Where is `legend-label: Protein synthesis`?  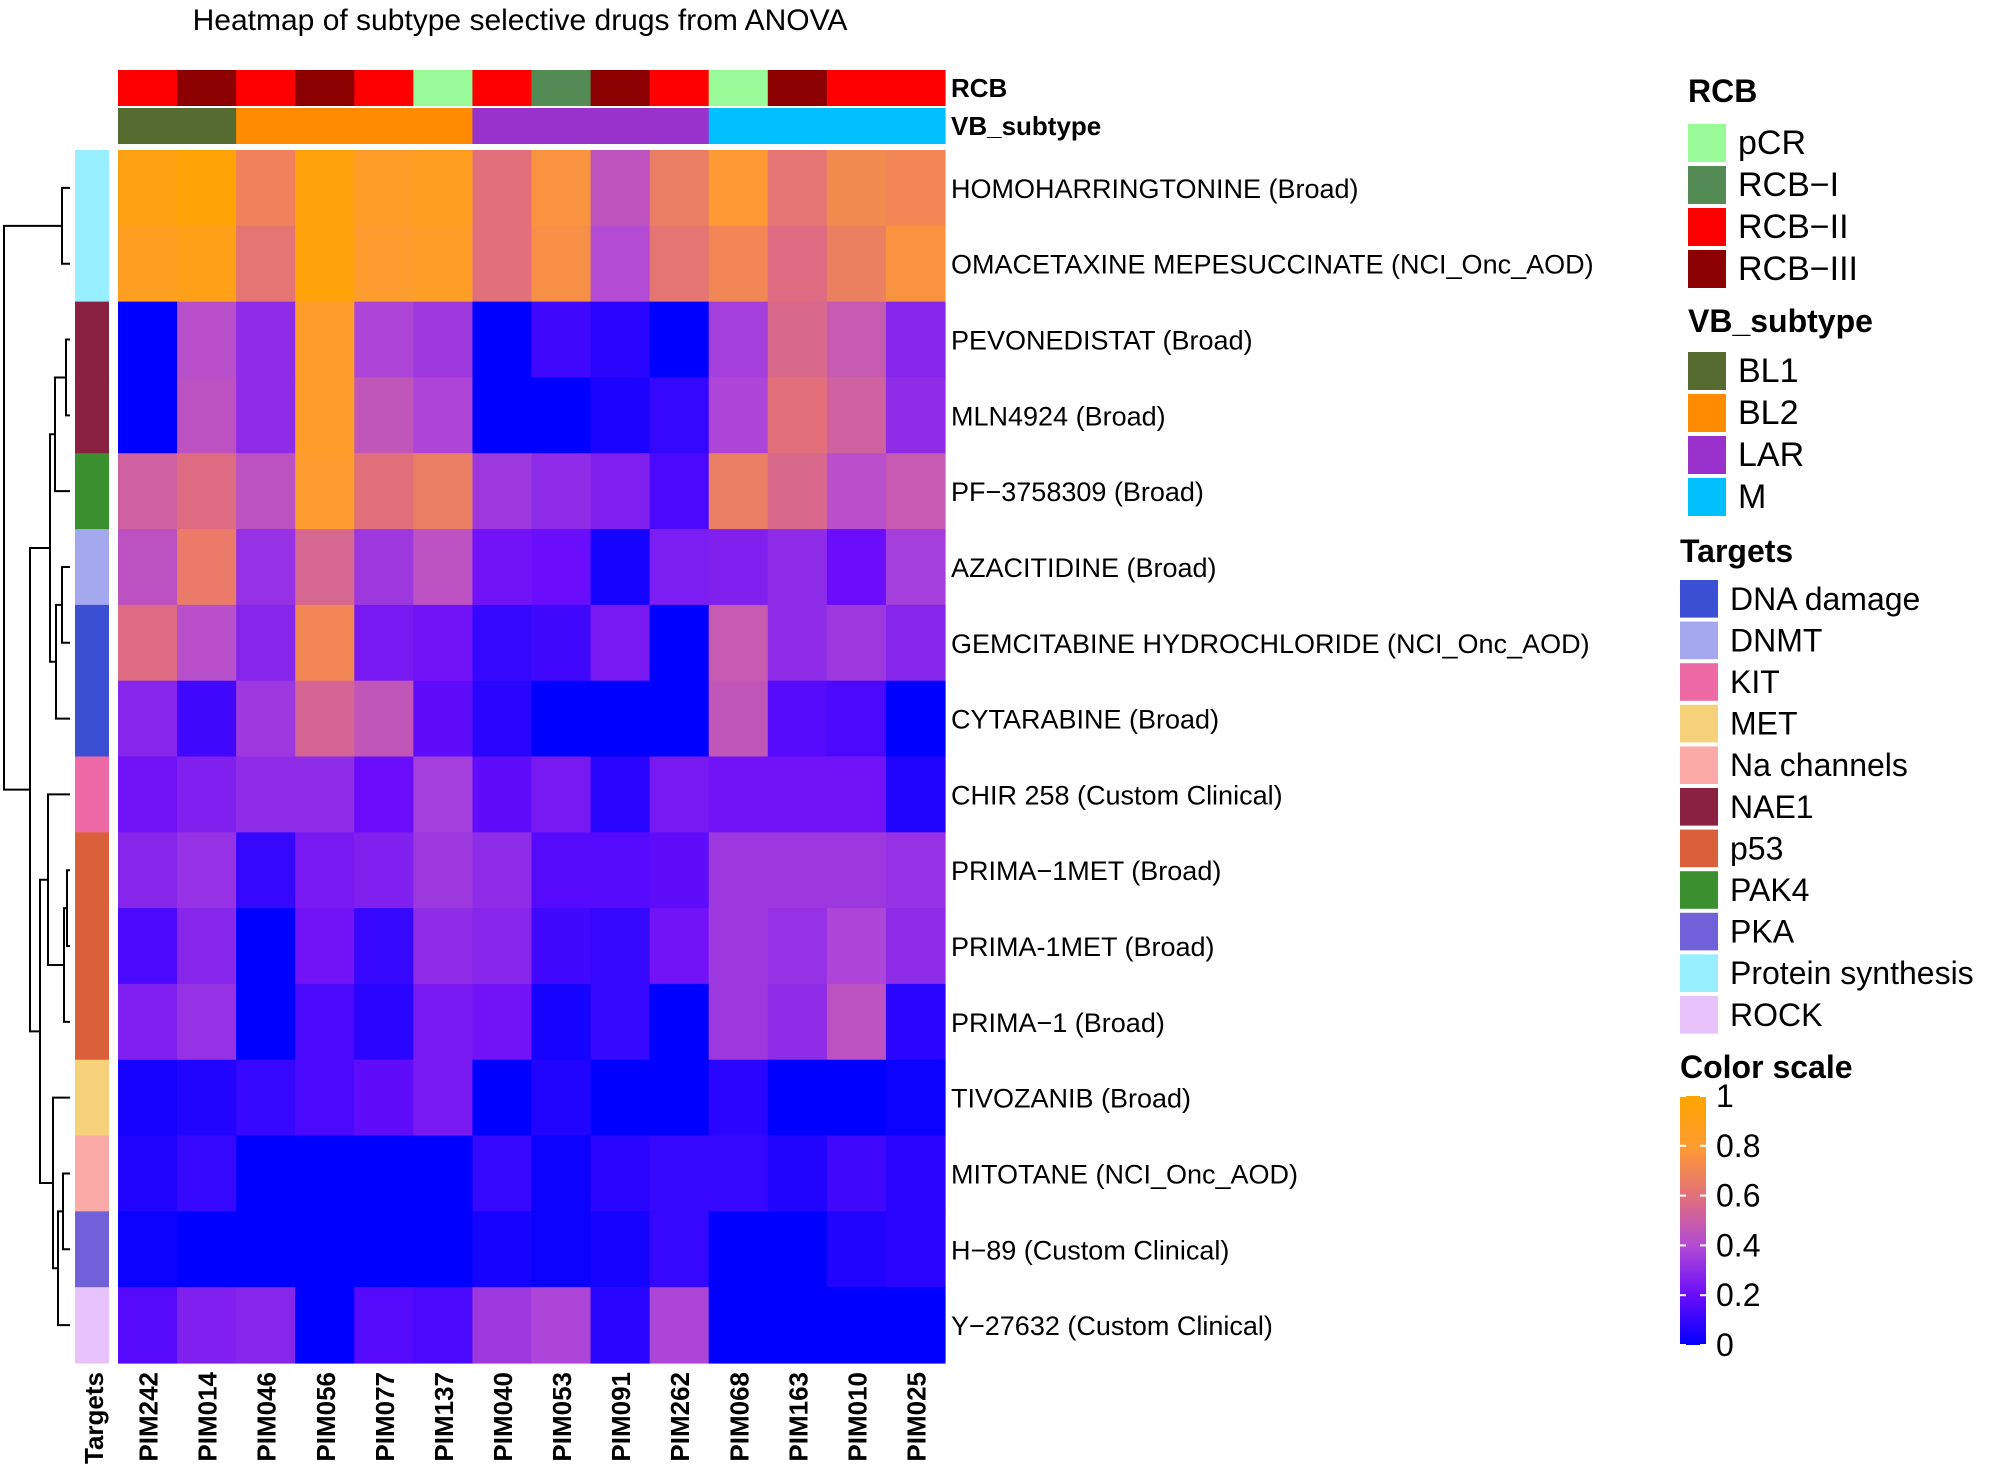 legend-label: Protein synthesis is located at coordinates (1852, 973).